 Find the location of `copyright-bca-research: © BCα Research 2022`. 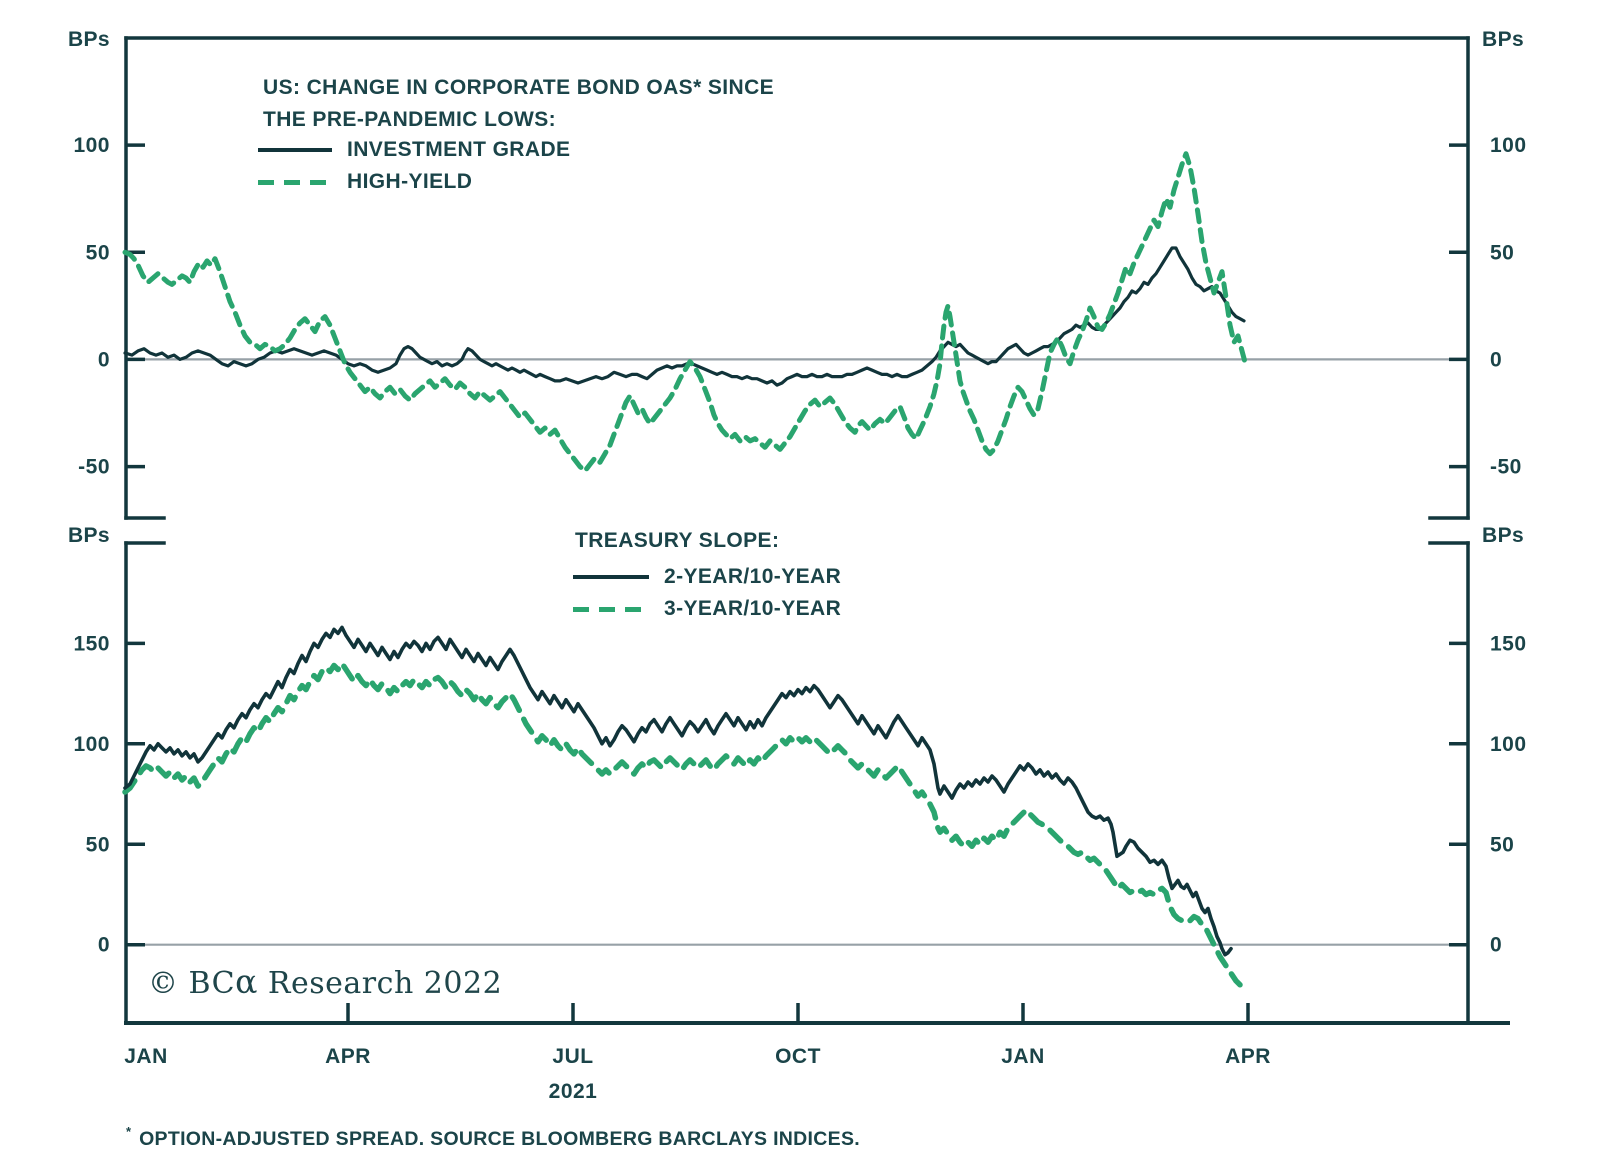

copyright-bca-research: © BCα Research 2022 is located at coordinates (325, 981).